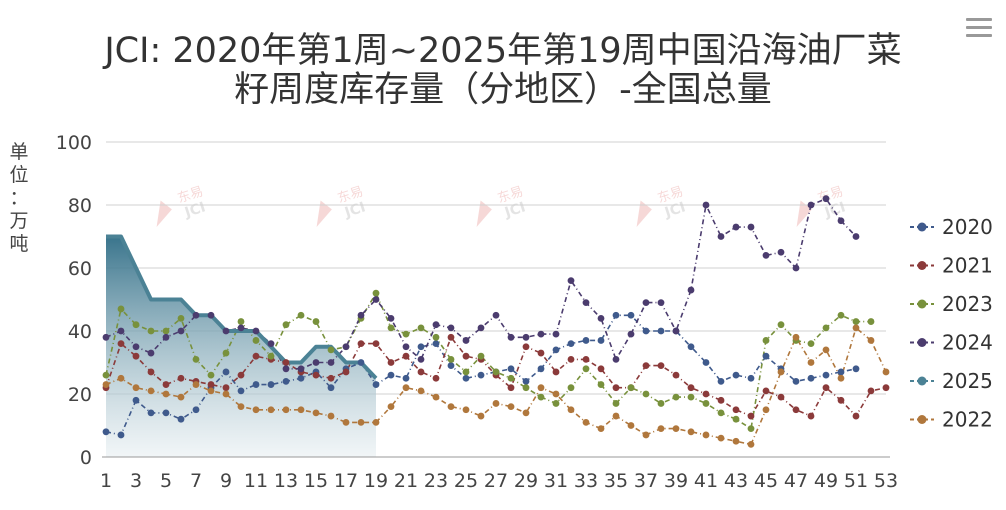  What do you see at coordinates (80, 206) in the screenshot?
I see `y-tick-label: 80` at bounding box center [80, 206].